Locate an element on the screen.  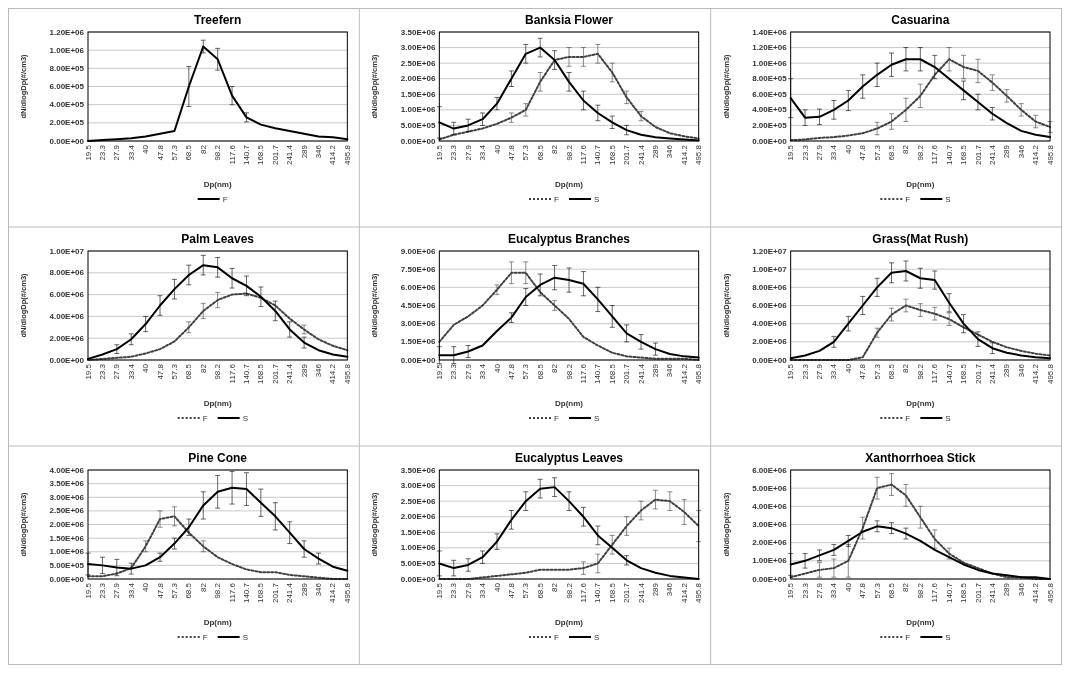
y-tick-label: 2.50E+06 is located at coordinates (418, 501).